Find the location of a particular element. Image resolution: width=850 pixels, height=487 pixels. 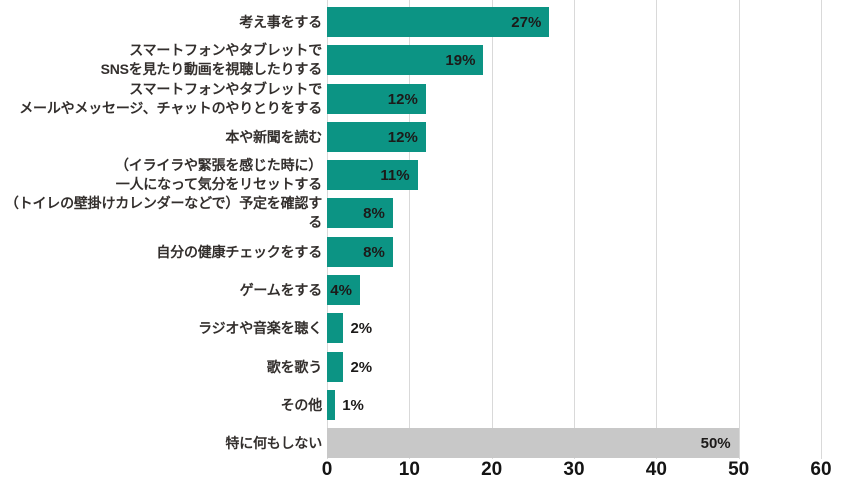

category-label: 本や新聞を読む is located at coordinates (273, 136).